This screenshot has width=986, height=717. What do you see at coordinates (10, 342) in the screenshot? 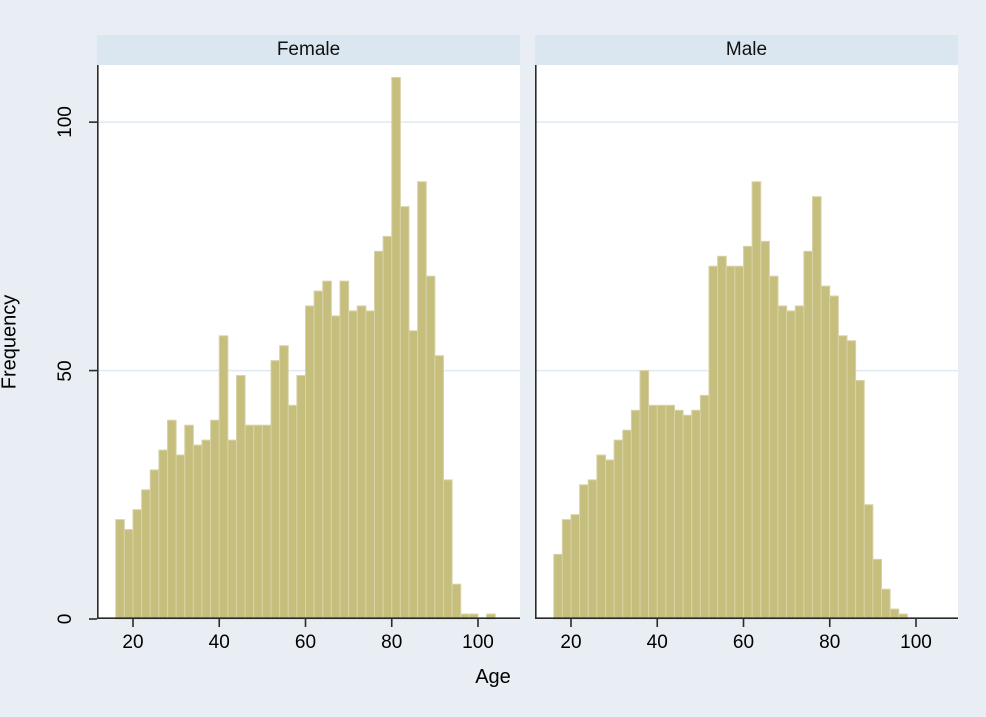
I see `y-axis-title: Frequency` at bounding box center [10, 342].